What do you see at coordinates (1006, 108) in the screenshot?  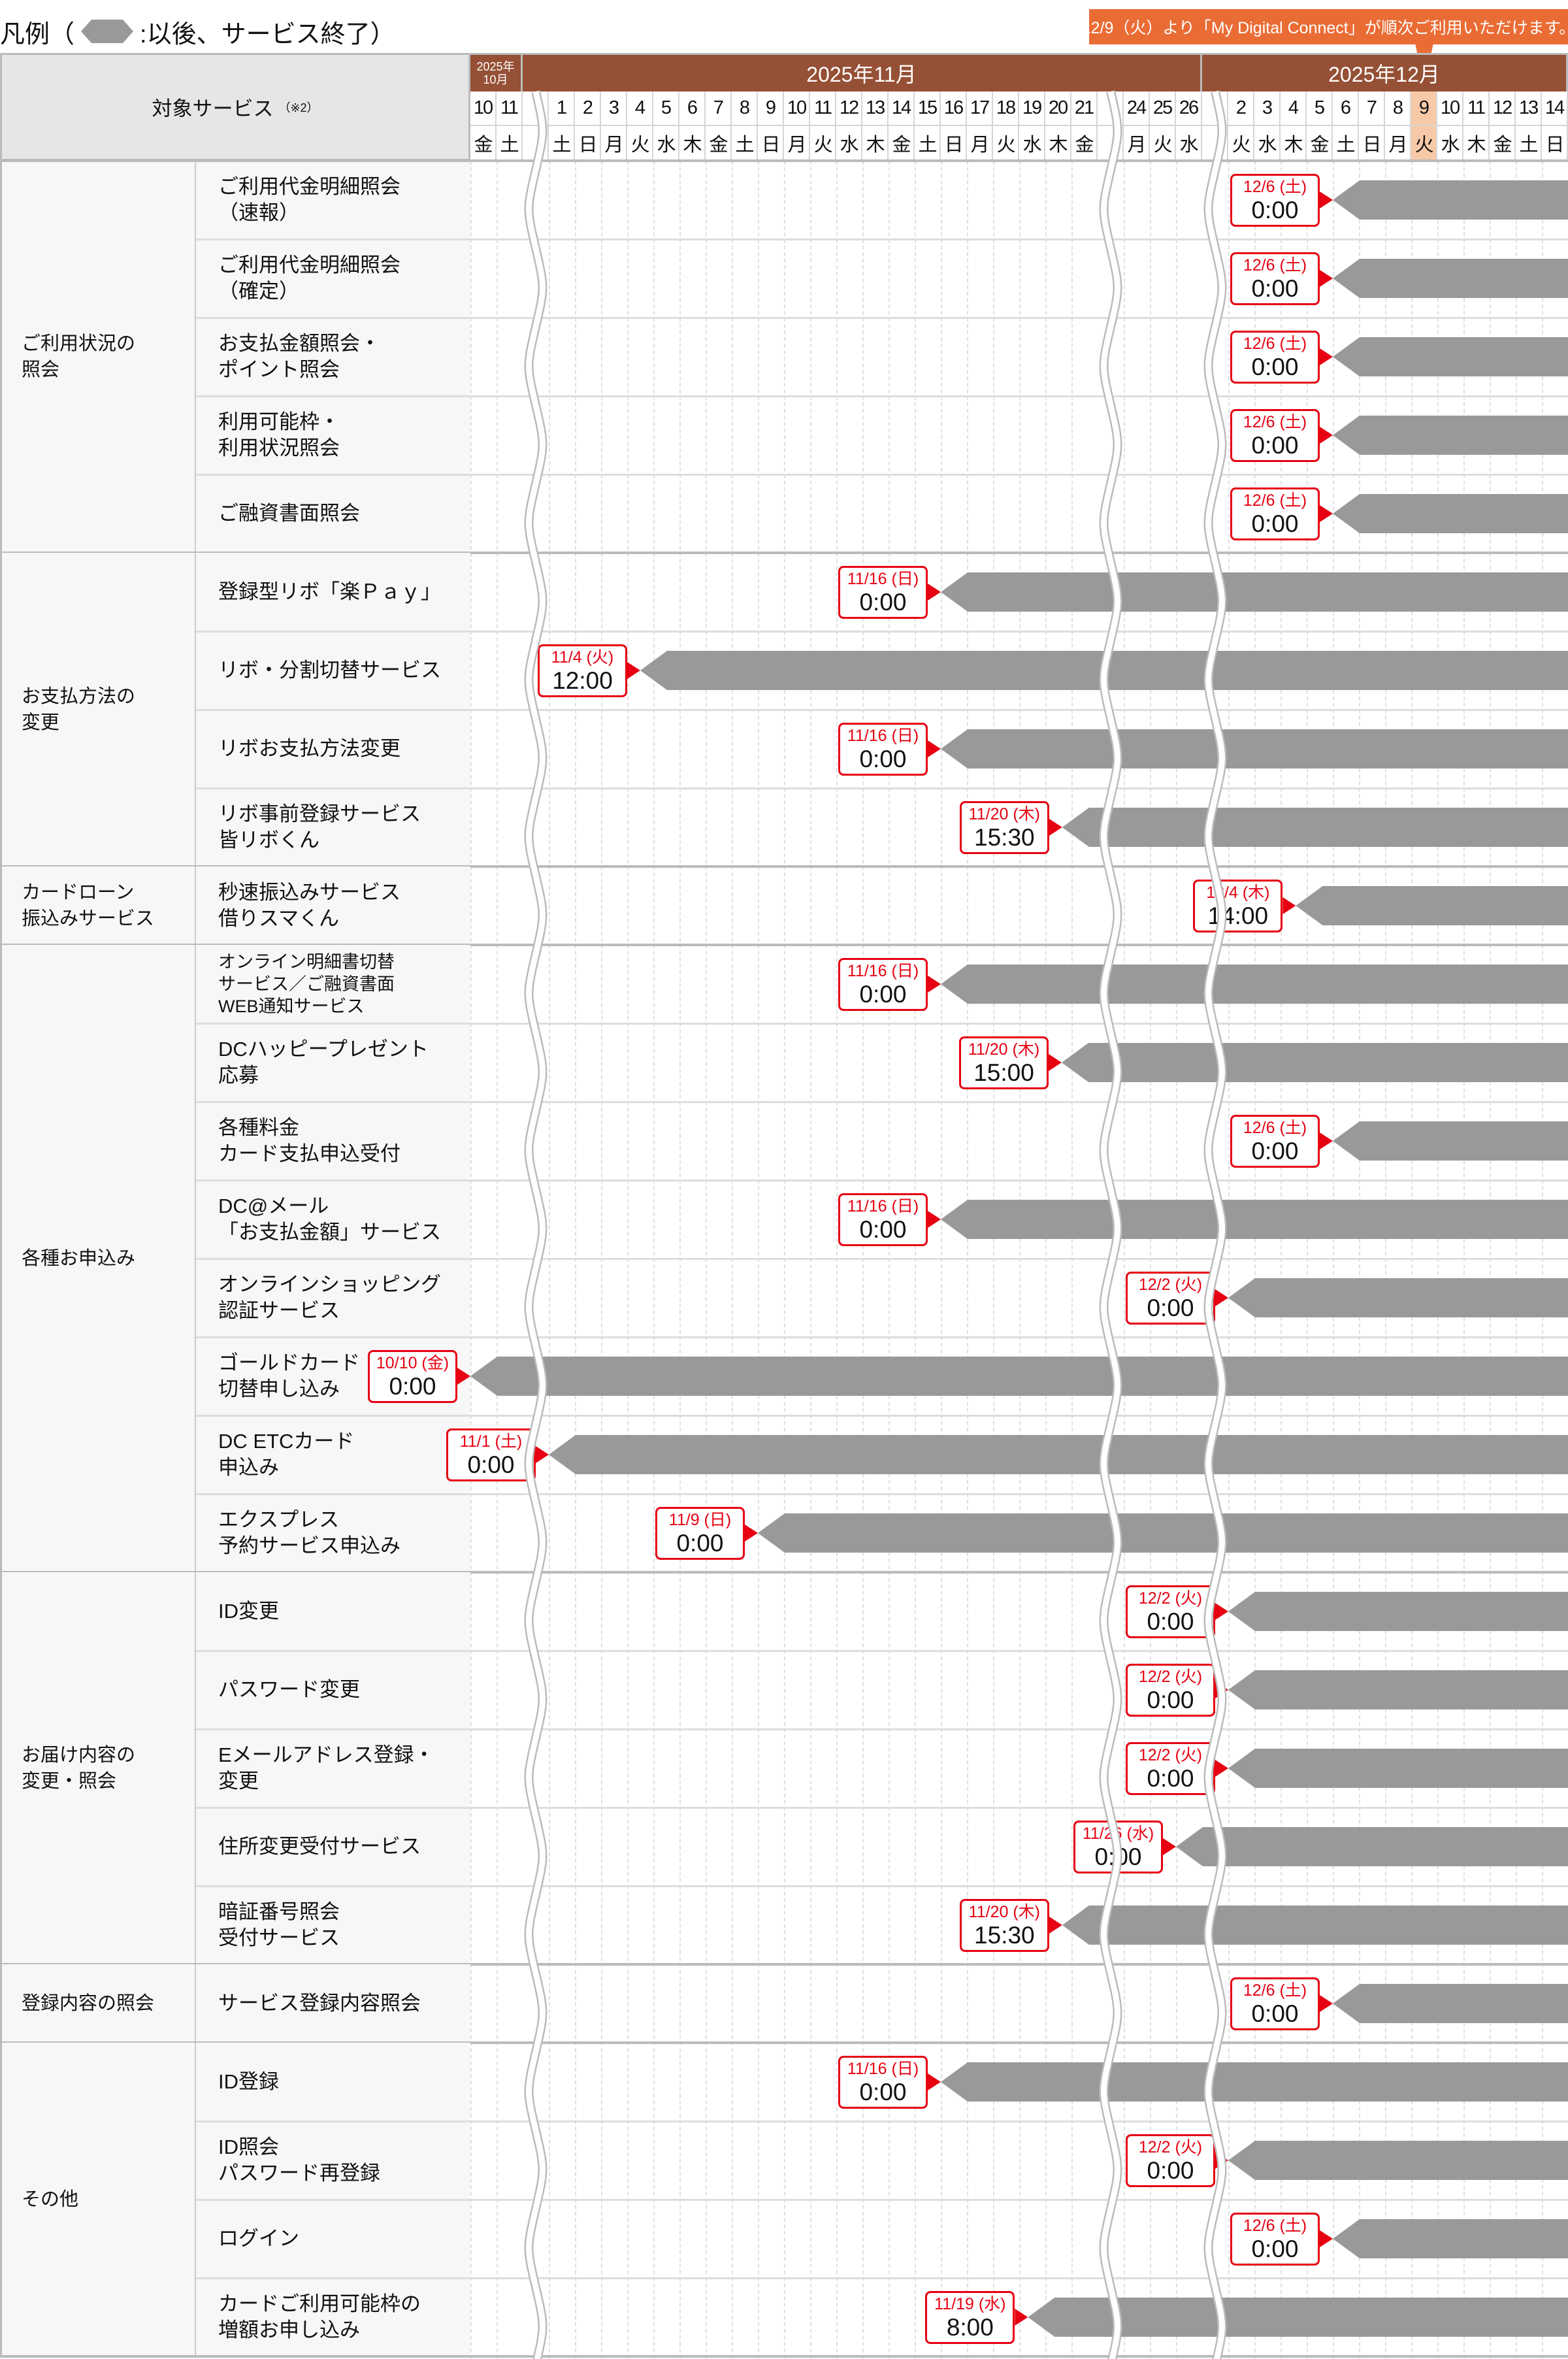 I see `date-11-18: 18` at bounding box center [1006, 108].